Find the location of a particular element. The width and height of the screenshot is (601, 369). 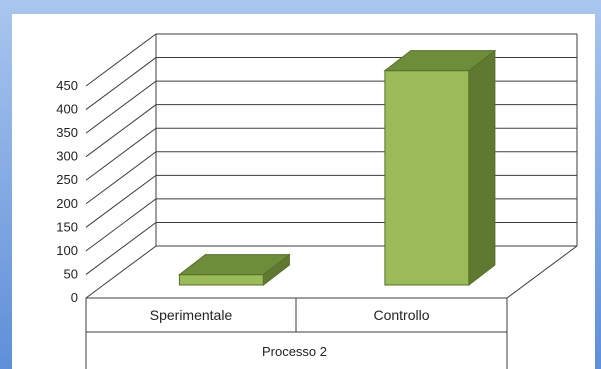

y-tick-label-450: 450 is located at coordinates (67, 85).